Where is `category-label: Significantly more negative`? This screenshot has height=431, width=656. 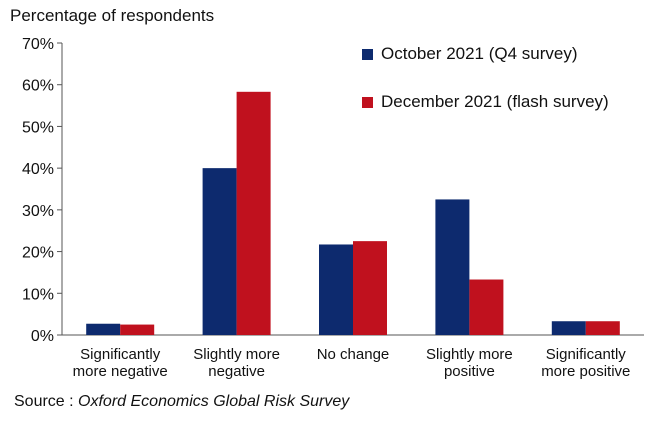 category-label: Significantly more negative is located at coordinates (120, 363).